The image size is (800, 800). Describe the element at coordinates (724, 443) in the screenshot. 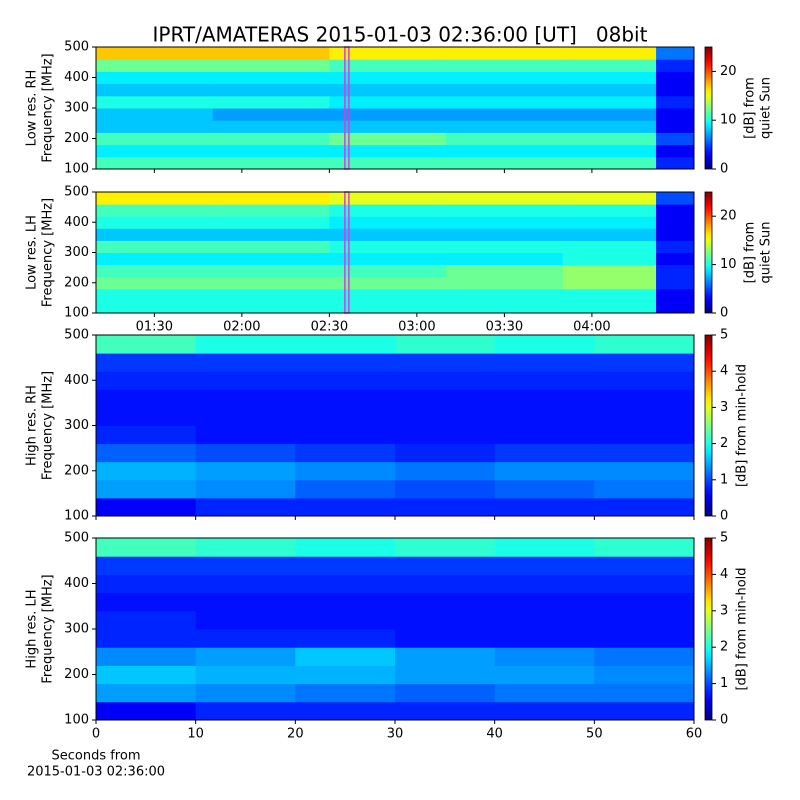

I see `colorbar-tick-label: 2` at that location.